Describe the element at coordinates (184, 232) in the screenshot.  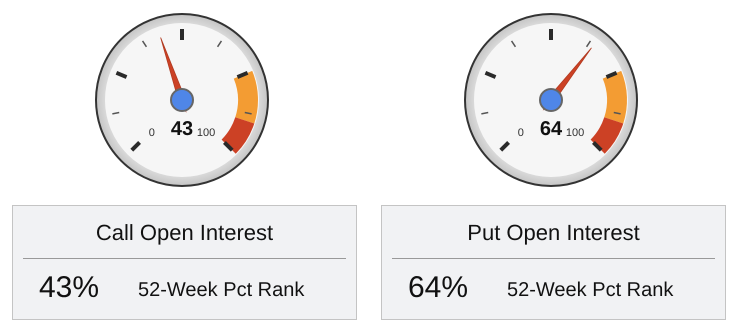
I see `text: Call Open Interest` at that location.